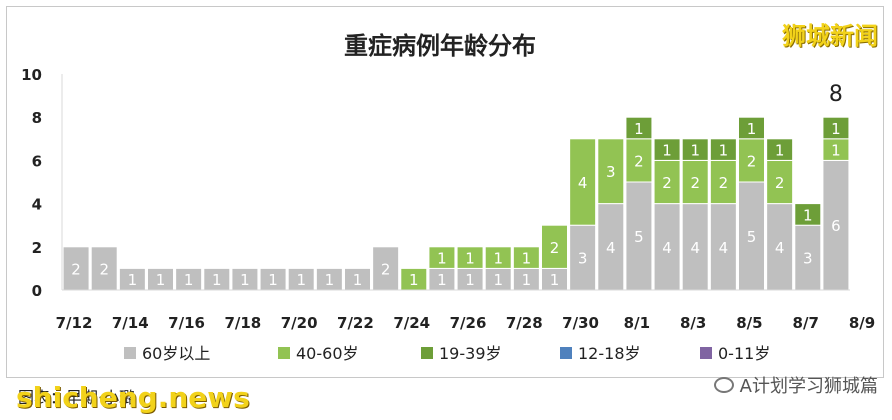 The width and height of the screenshot is (892, 420). Describe the element at coordinates (37, 248) in the screenshot. I see `y-tick-label: 2` at that location.